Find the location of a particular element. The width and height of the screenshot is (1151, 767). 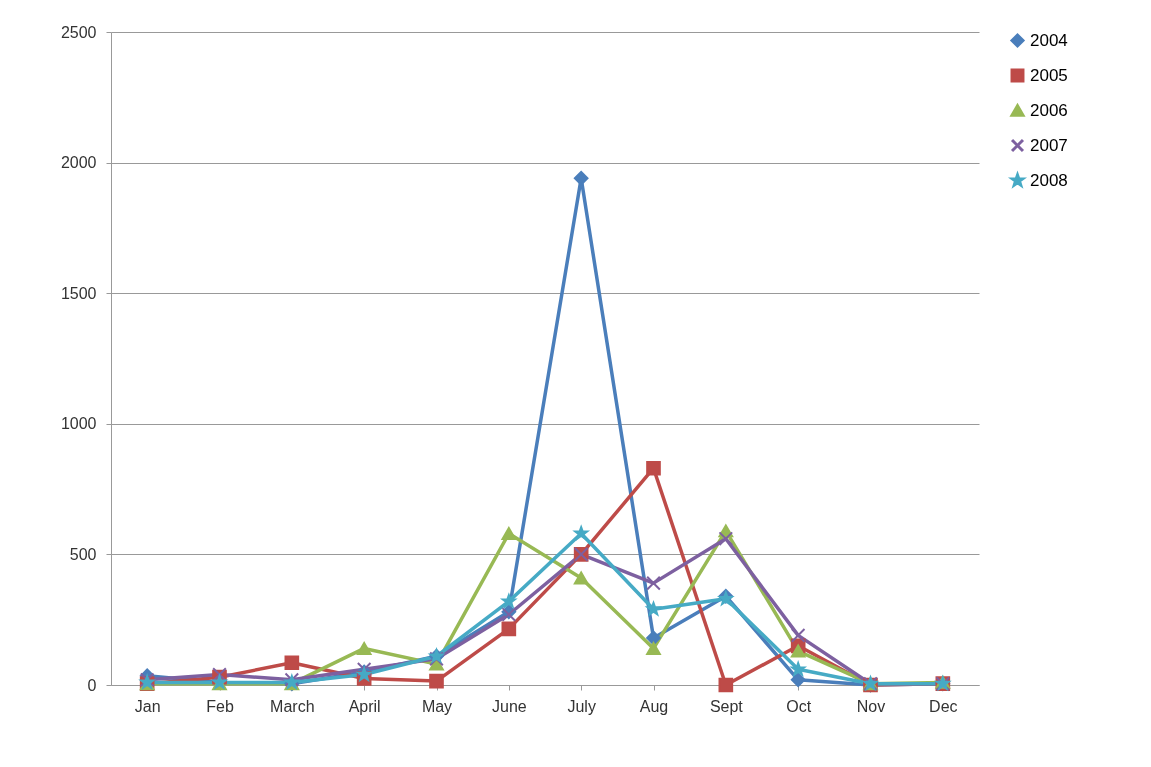

y-tick-label: 1500 is located at coordinates (78, 293).